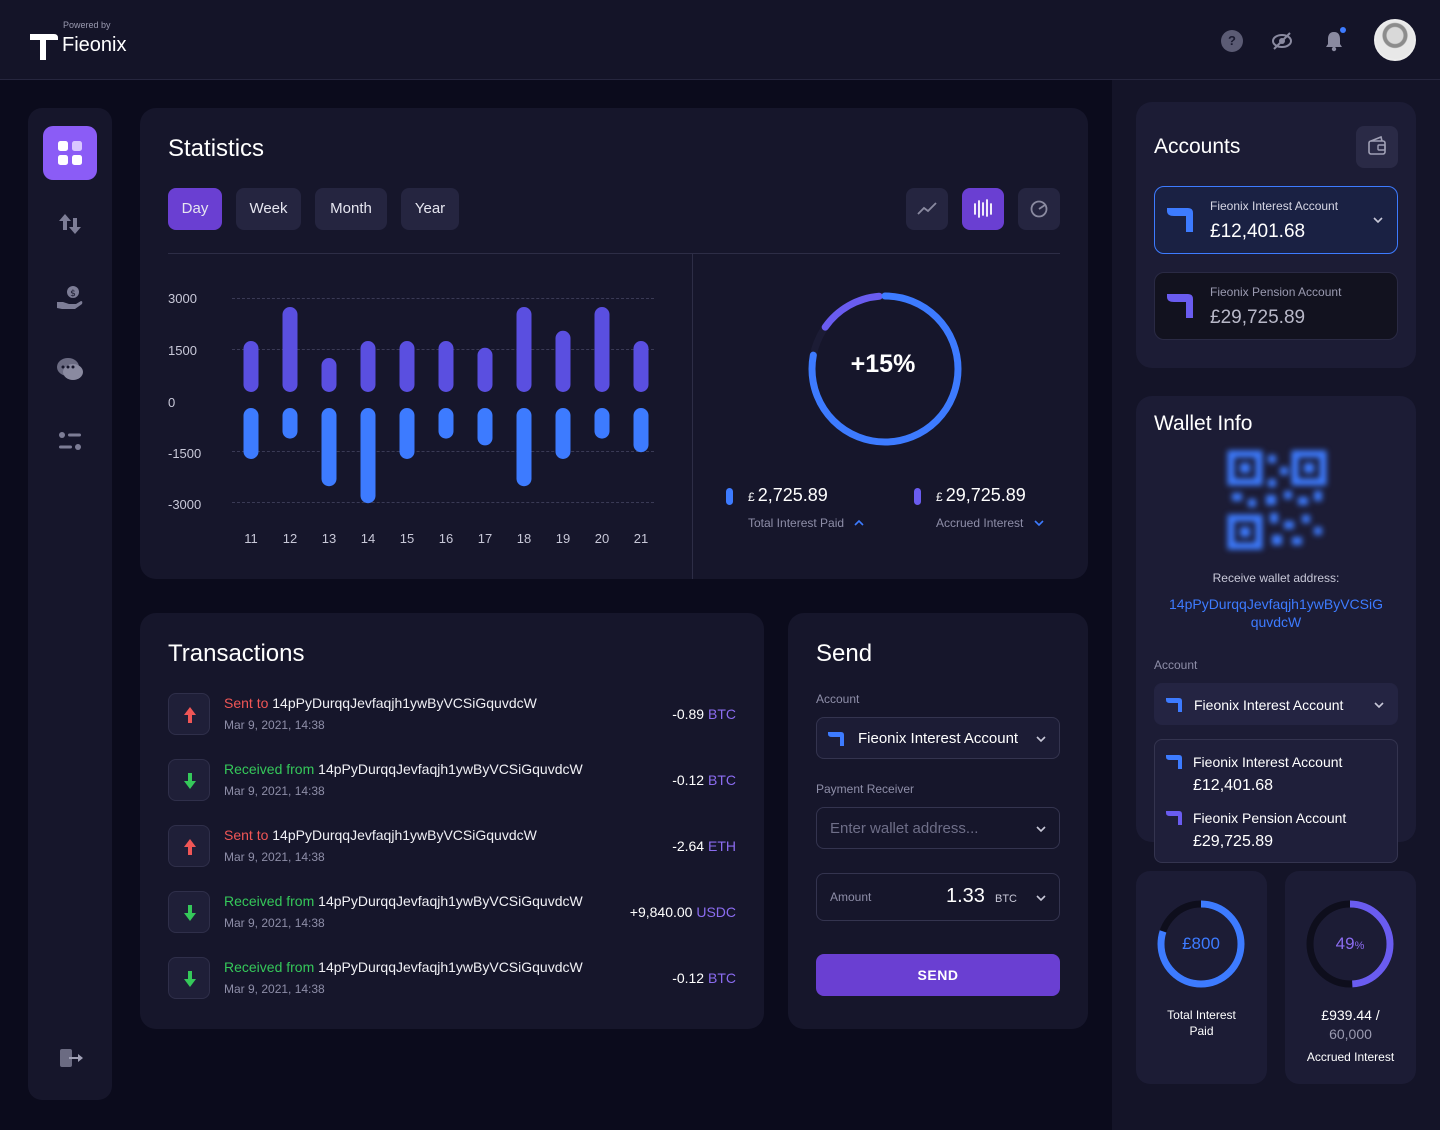  I want to click on amount-value: -0.12, so click(688, 978).